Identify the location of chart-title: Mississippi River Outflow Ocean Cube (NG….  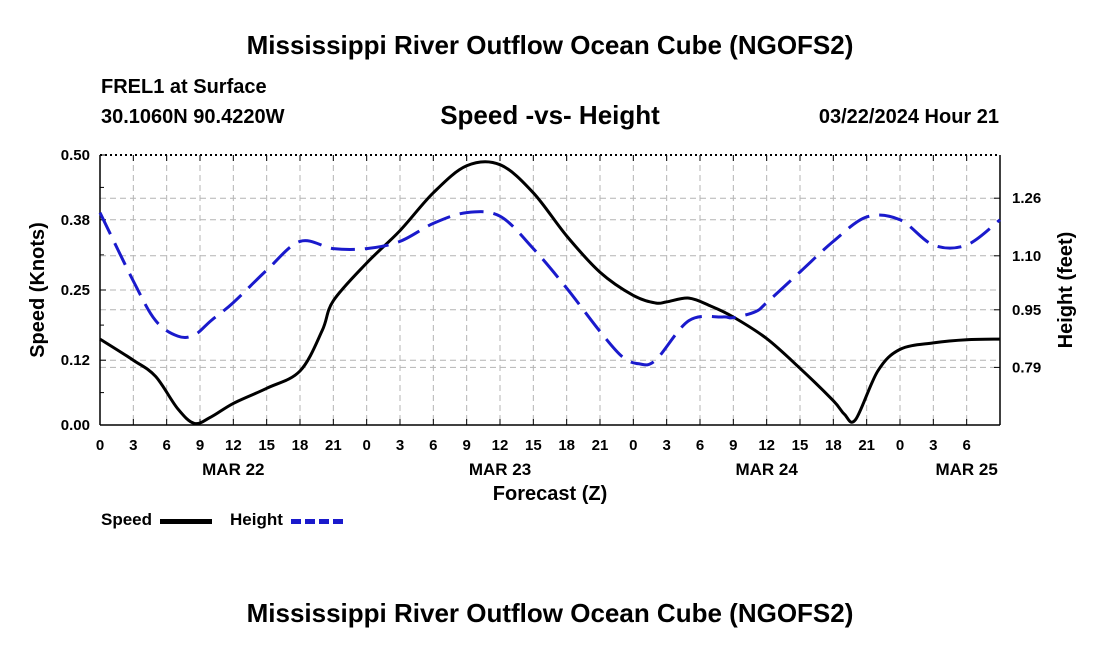
(550, 45).